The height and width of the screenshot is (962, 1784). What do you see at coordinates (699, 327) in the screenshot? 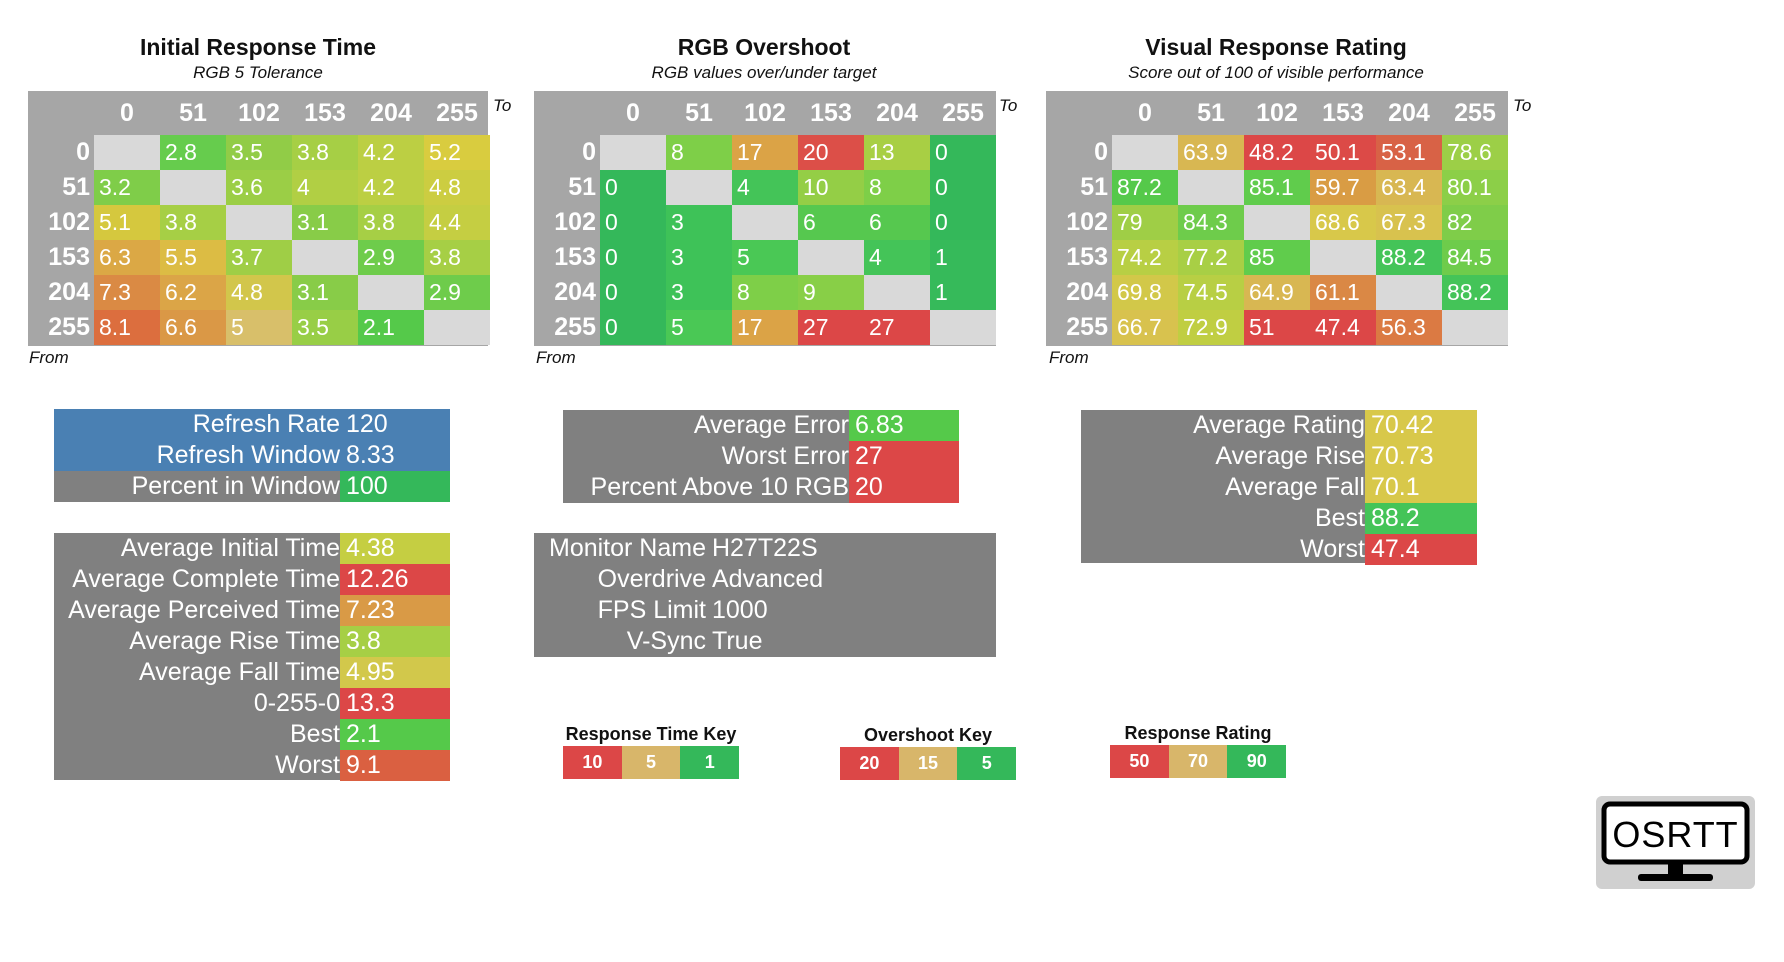
I see `matrix-cell: 5` at bounding box center [699, 327].